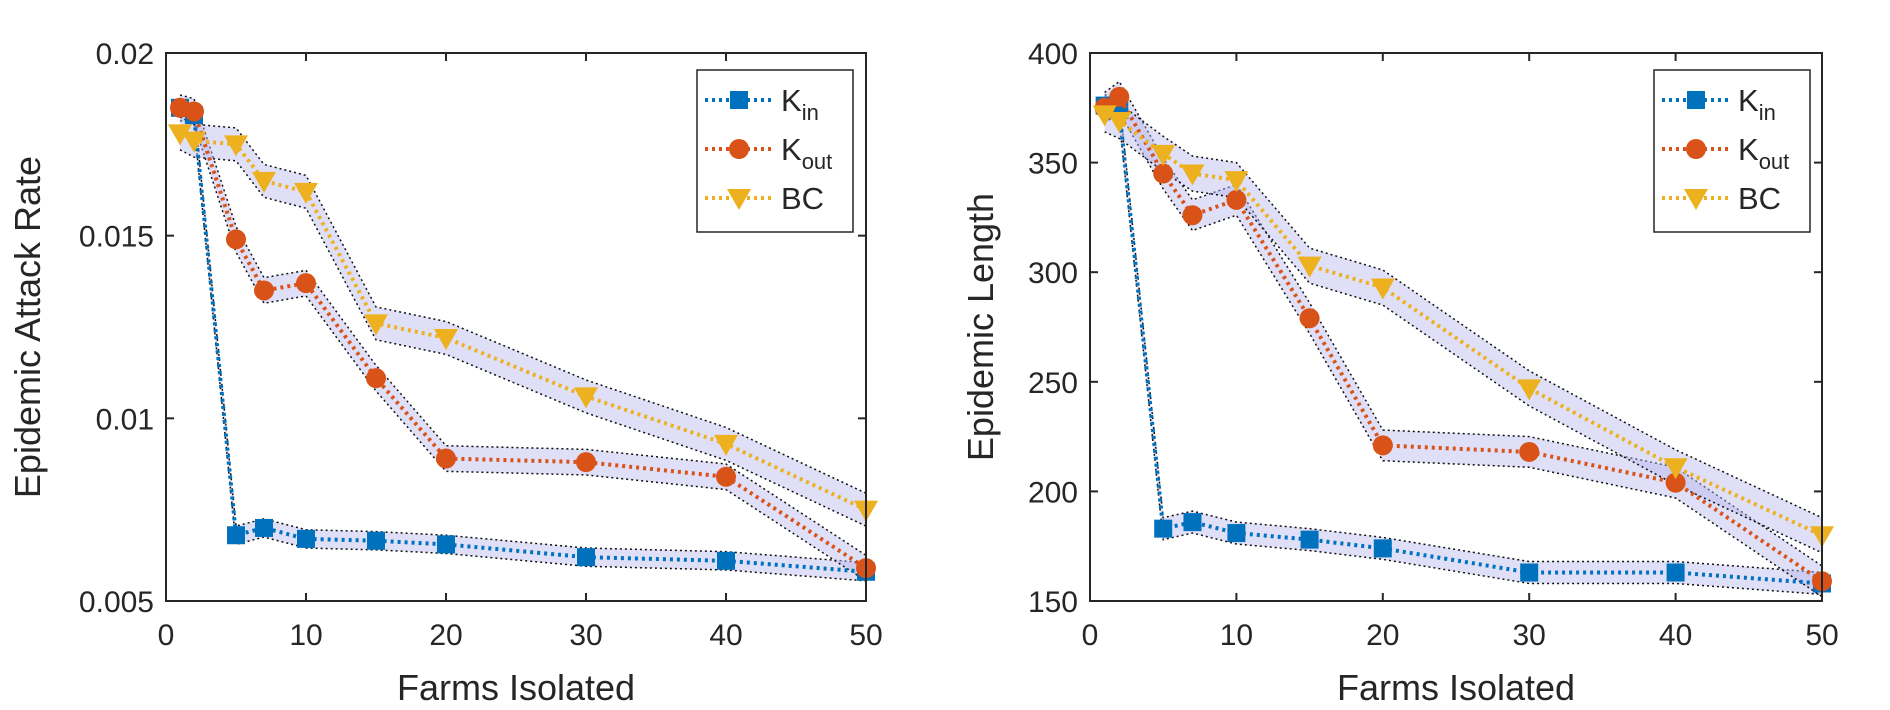 The height and width of the screenshot is (710, 1890). Describe the element at coordinates (1053, 602) in the screenshot. I see `chart-1-ytick-label-0: 150` at that location.